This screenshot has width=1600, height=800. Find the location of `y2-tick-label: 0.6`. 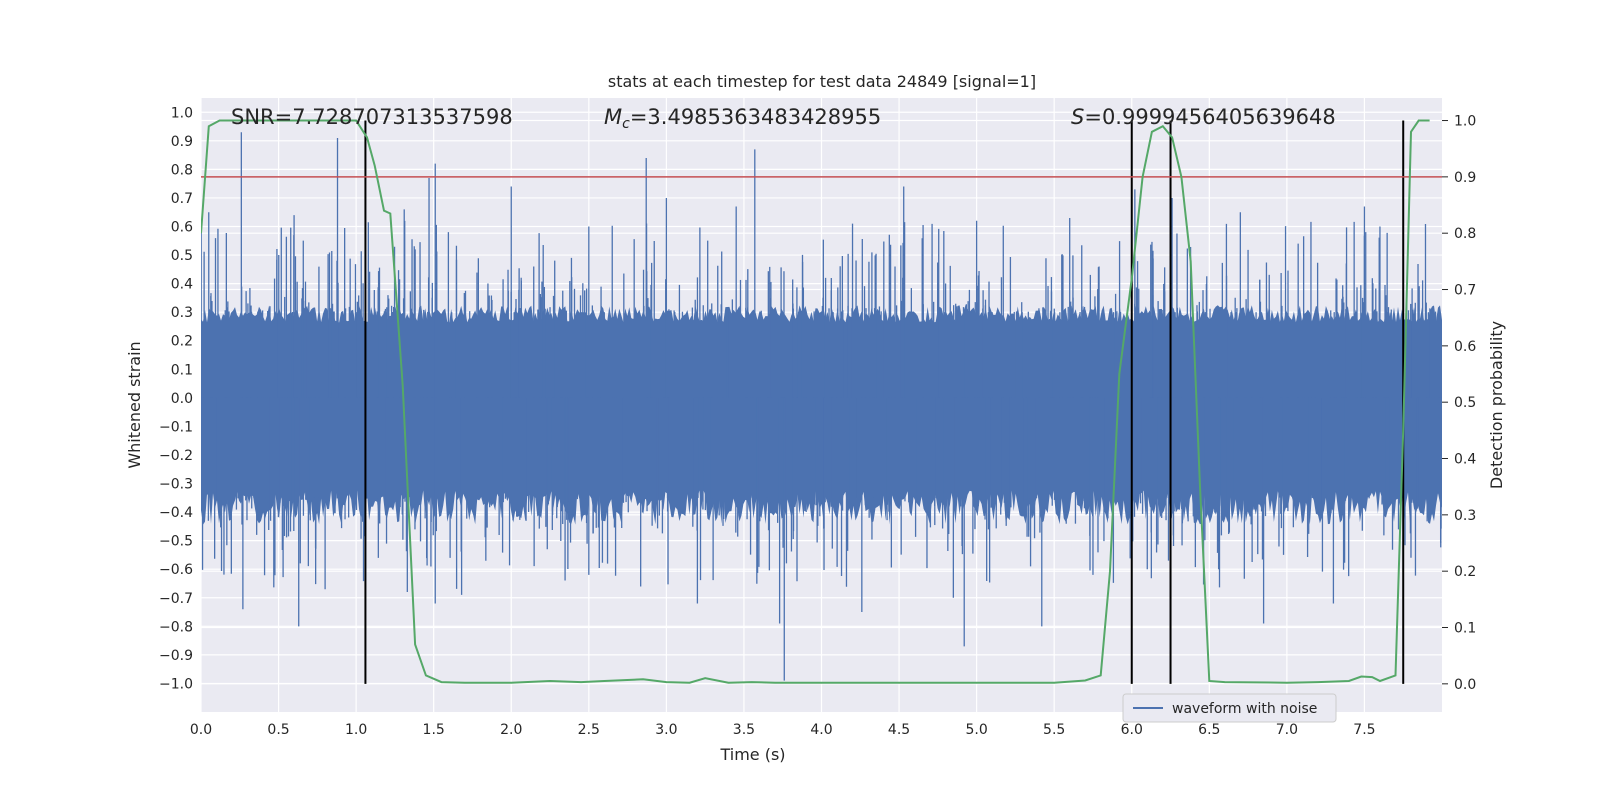

y2-tick-label: 0.6 is located at coordinates (1465, 347).